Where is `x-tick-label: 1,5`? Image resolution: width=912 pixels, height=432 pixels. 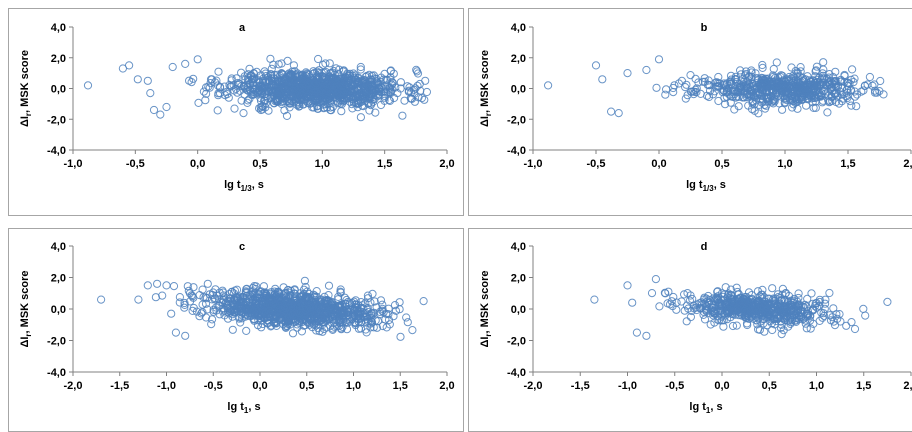 x-tick-label: 1,5 is located at coordinates (863, 386).